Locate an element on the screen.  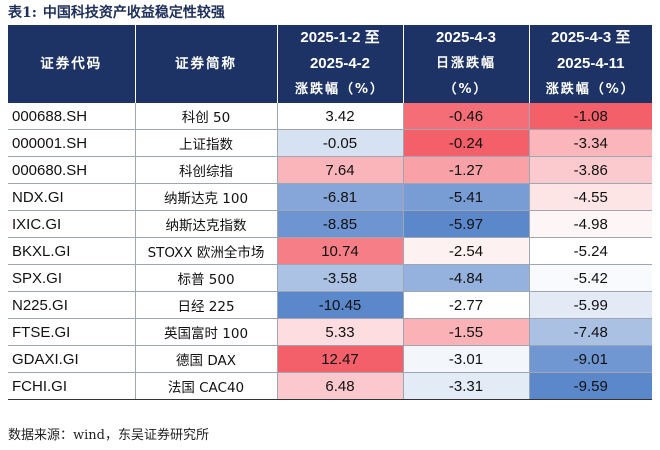
cell-code: NDX.GI is located at coordinates (72, 197).